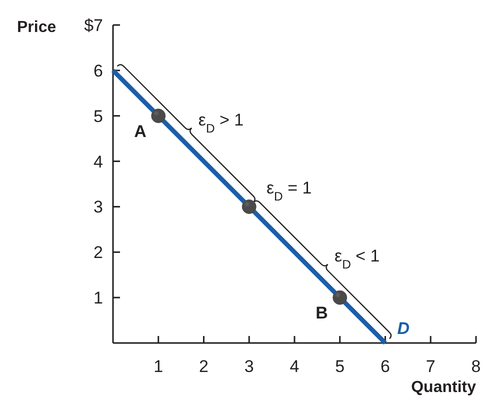 The height and width of the screenshot is (402, 486). Describe the element at coordinates (476, 366) in the screenshot. I see `x-tick-label: 8` at that location.